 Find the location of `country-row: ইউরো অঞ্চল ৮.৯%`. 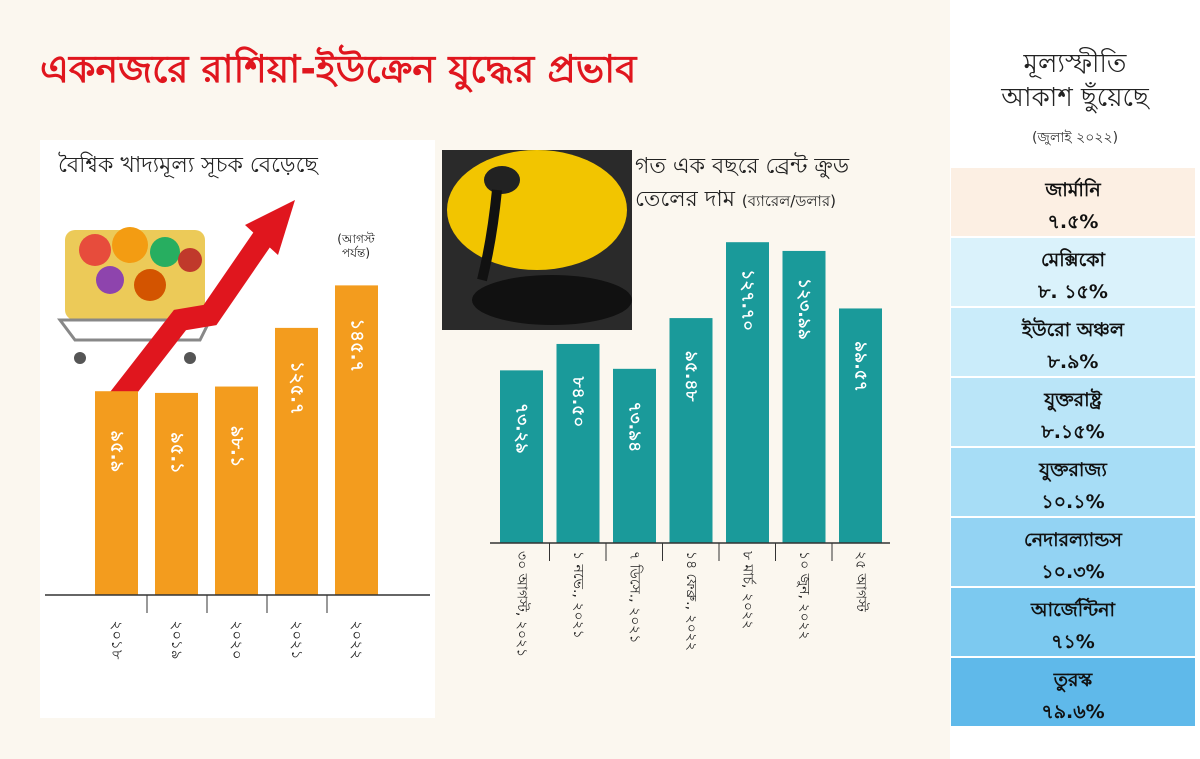

country-row: ইউরো অঞ্চল ৮.৯% is located at coordinates (1073, 343).